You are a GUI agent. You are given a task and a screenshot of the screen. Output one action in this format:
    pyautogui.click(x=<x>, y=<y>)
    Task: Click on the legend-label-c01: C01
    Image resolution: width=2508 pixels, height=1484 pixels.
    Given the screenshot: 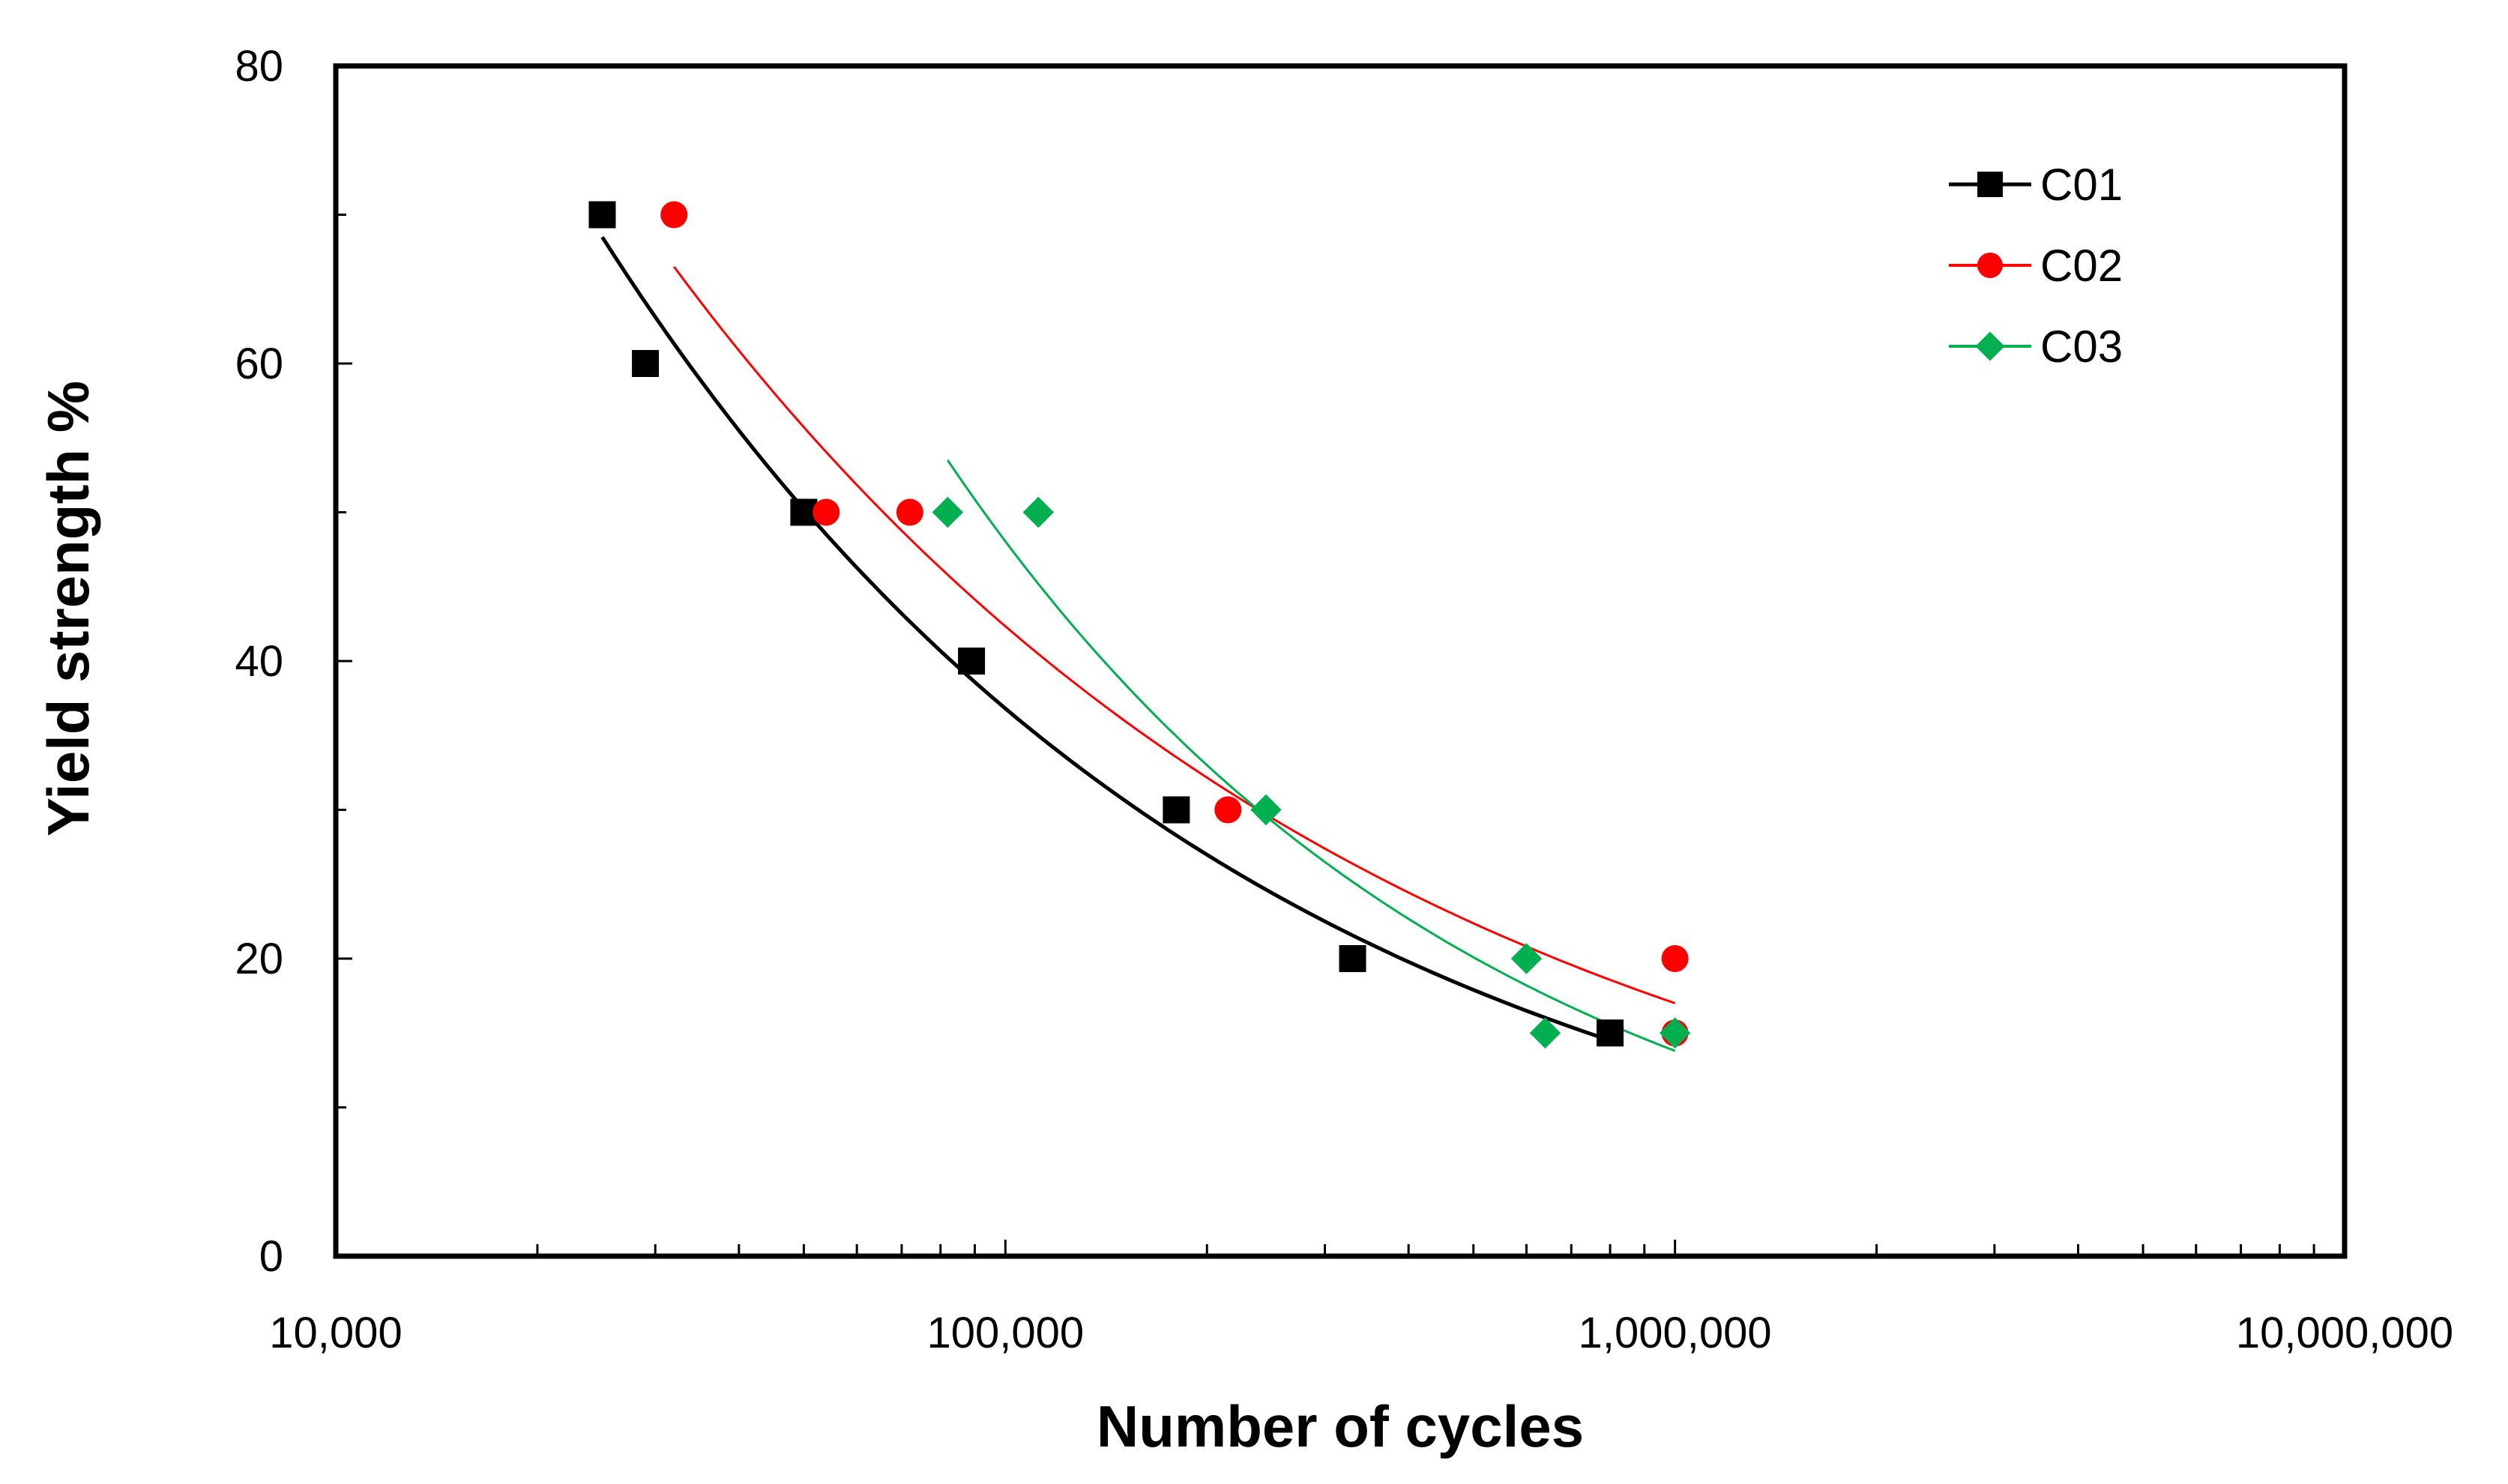 What is the action you would take?
    pyautogui.click(x=2081, y=185)
    